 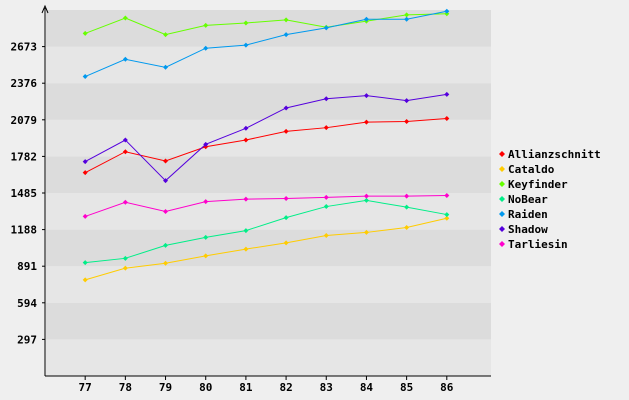 What do you see at coordinates (246, 387) in the screenshot?
I see `x-tick-label: 81` at bounding box center [246, 387].